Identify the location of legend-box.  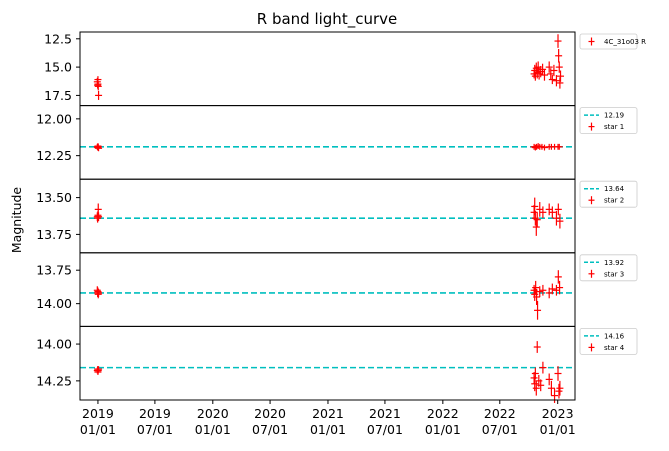
(608, 41).